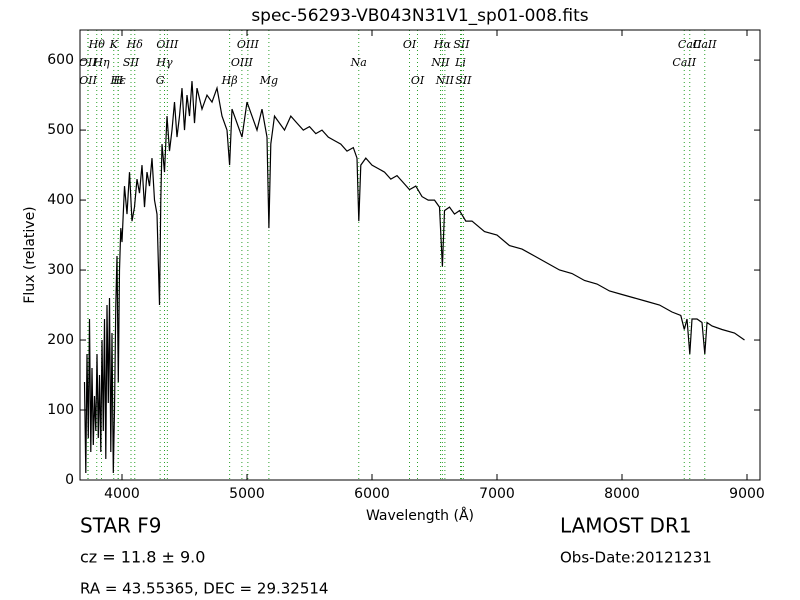 This screenshot has height=600, width=800. Describe the element at coordinates (60, 130) in the screenshot. I see `y-tick-label: 500` at that location.